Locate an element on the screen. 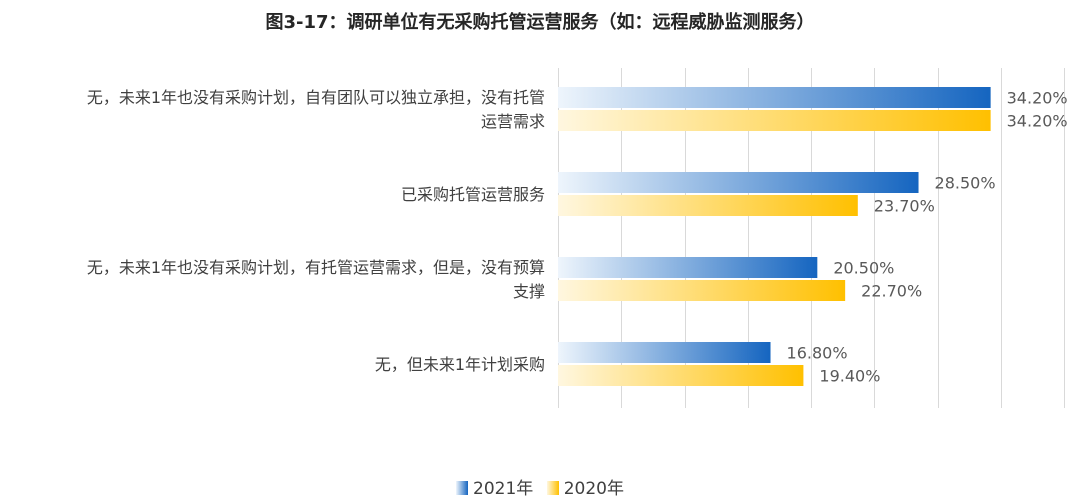 The height and width of the screenshot is (501, 1080). data-label: 23.70% is located at coordinates (904, 206).